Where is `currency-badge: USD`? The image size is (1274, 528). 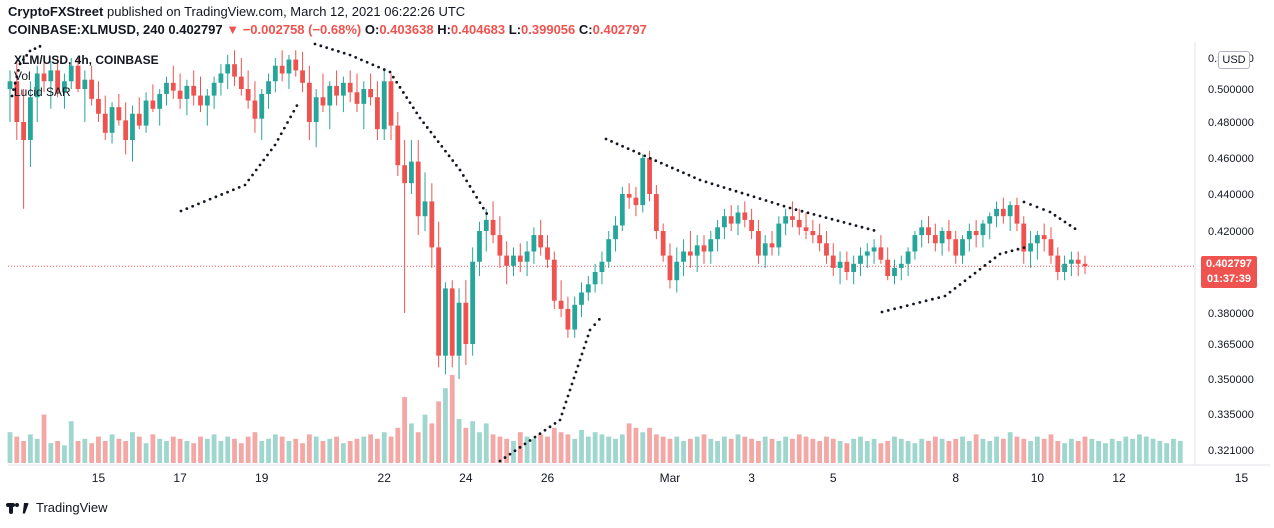
currency-badge: USD is located at coordinates (1234, 60).